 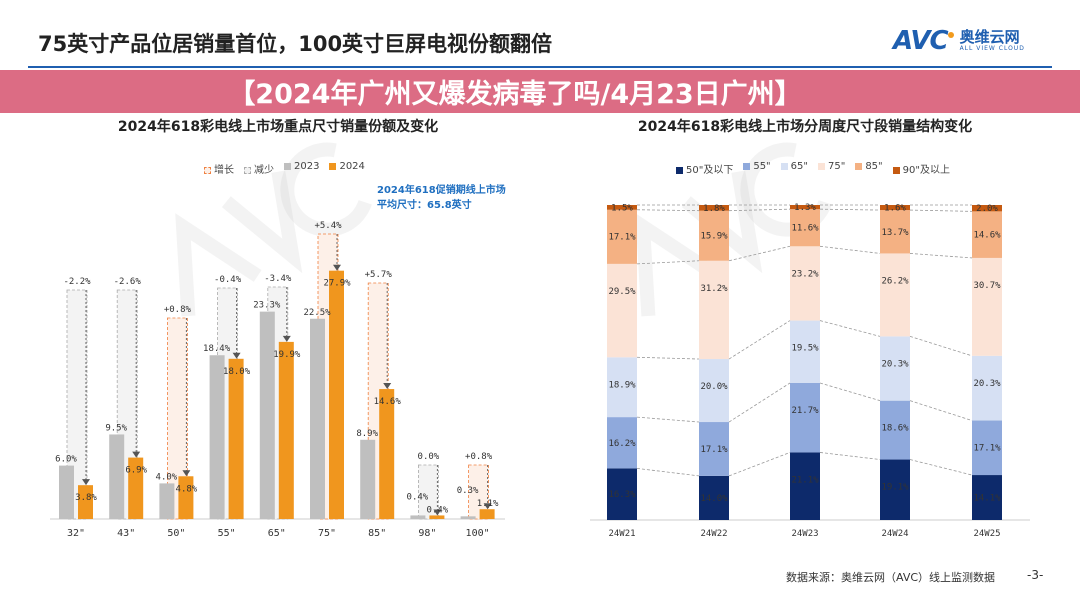 I want to click on segment-label: 20.0%, so click(x=714, y=387).